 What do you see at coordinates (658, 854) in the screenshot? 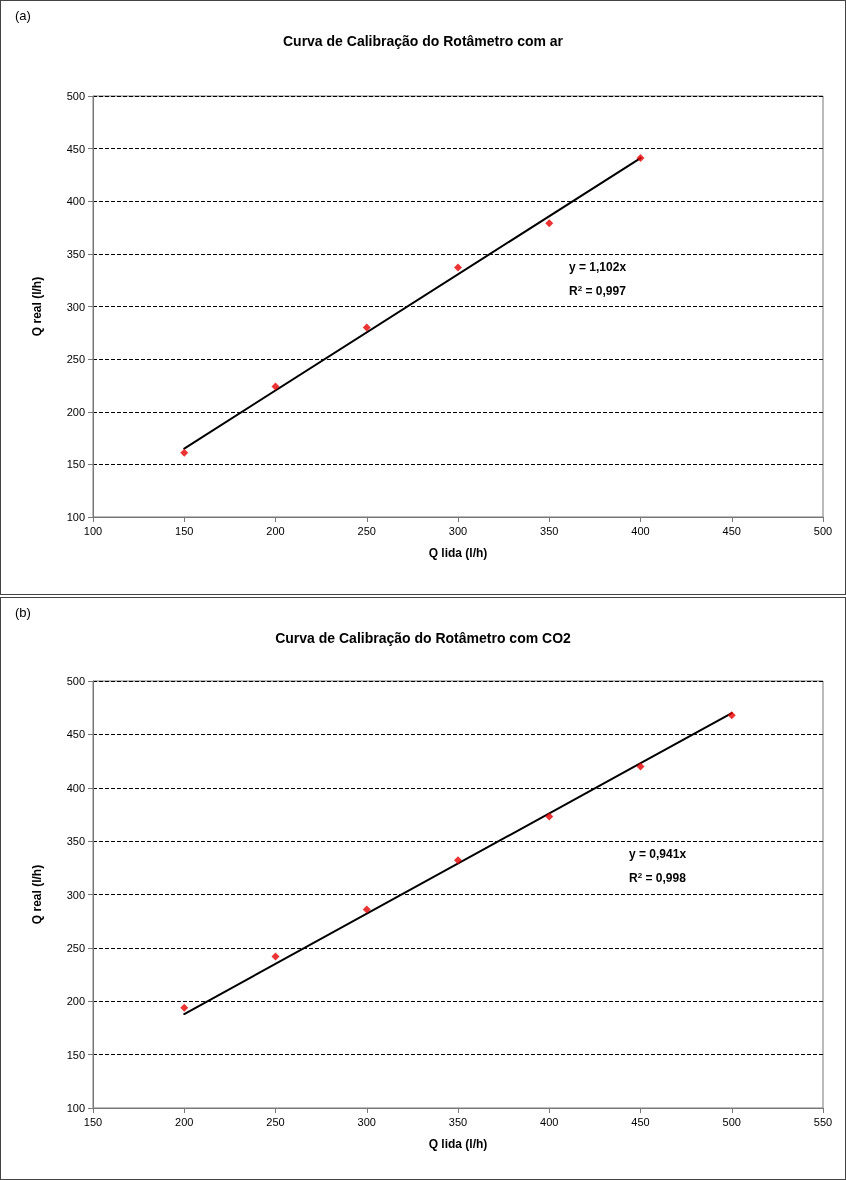
I see `annotation: y = 0,941x` at bounding box center [658, 854].